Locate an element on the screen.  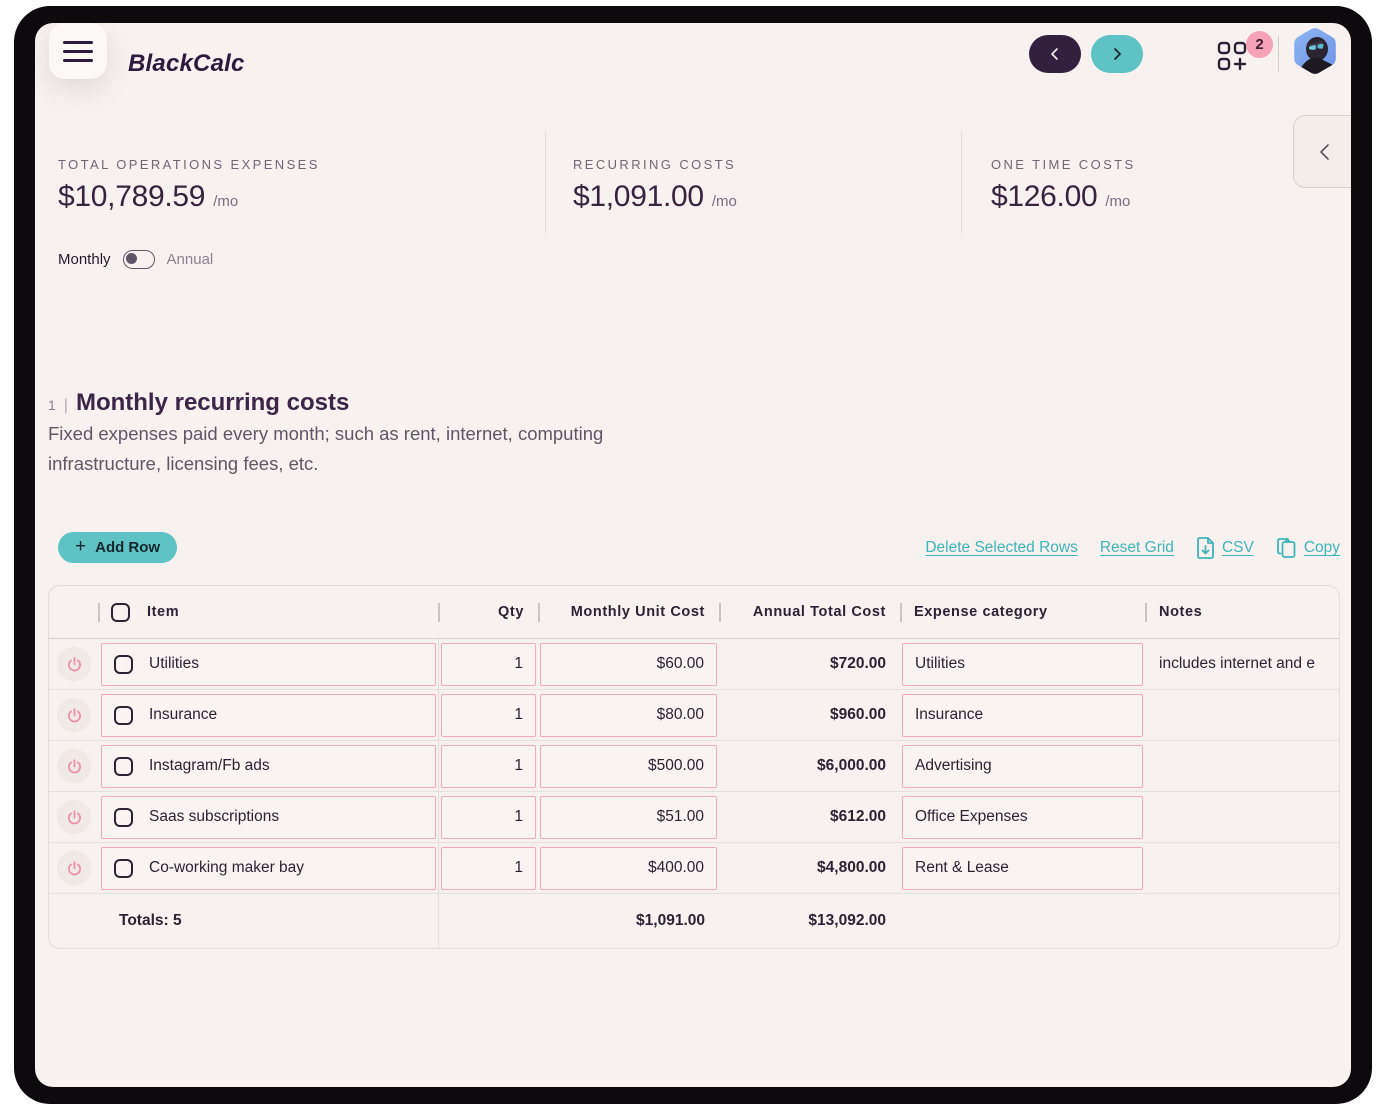
stat-total-operations: TOTAL OPERATIONS EXPENSES $10,789.59 /mo is located at coordinates (189, 185).